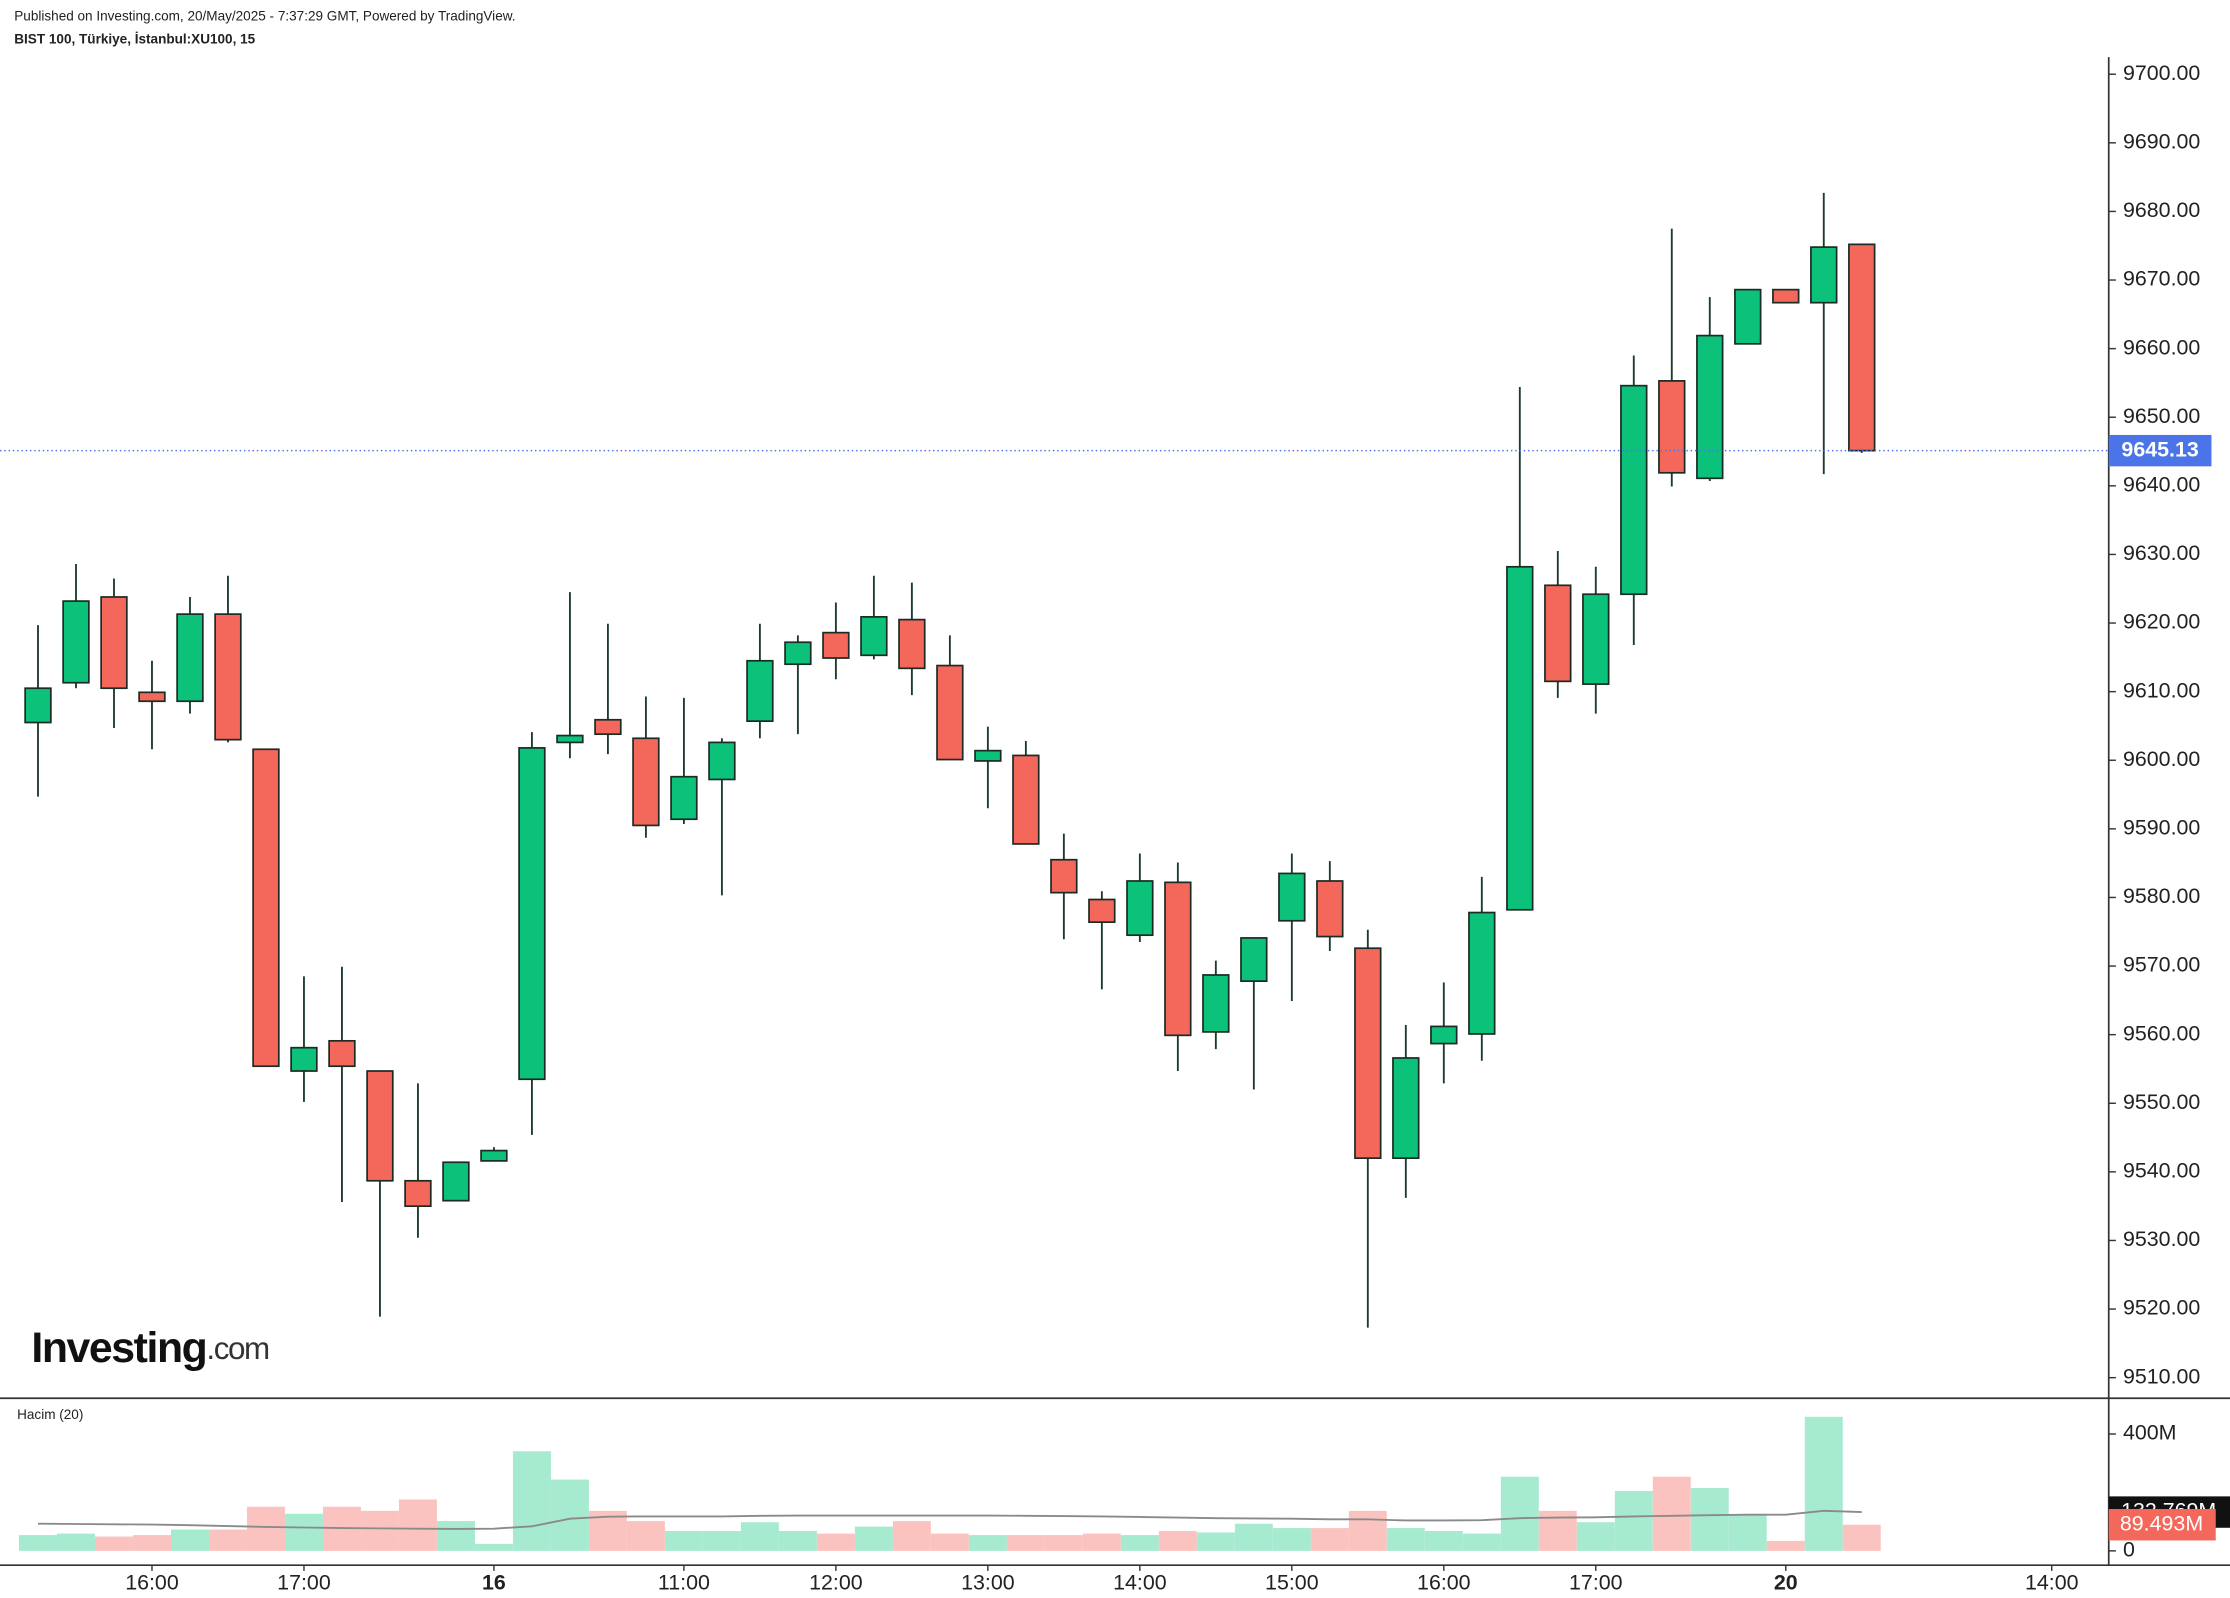 The width and height of the screenshot is (2230, 1598). What do you see at coordinates (2161, 1033) in the screenshot?
I see `y-tick-label: 9560.00` at bounding box center [2161, 1033].